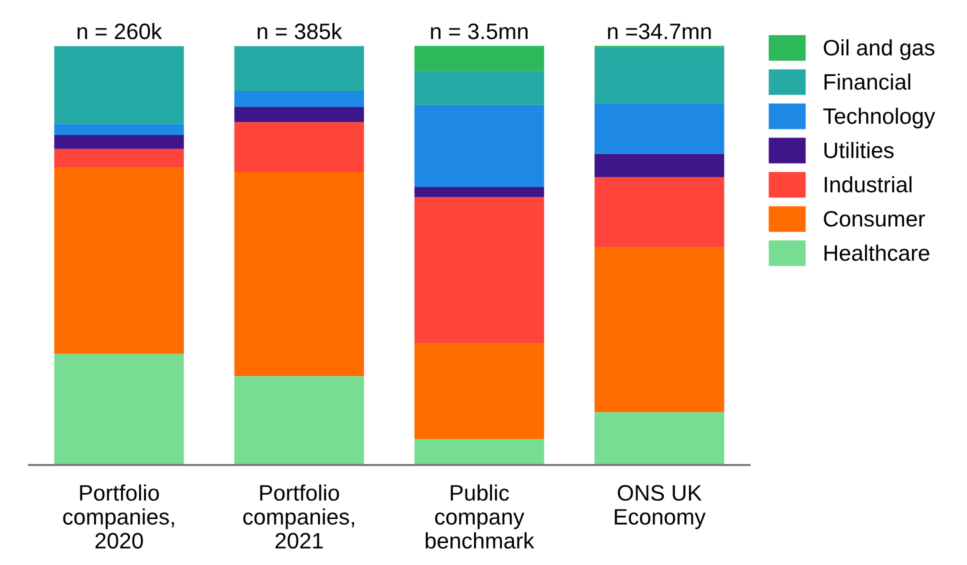  Describe the element at coordinates (879, 118) in the screenshot. I see `legend-label: Technology` at that location.